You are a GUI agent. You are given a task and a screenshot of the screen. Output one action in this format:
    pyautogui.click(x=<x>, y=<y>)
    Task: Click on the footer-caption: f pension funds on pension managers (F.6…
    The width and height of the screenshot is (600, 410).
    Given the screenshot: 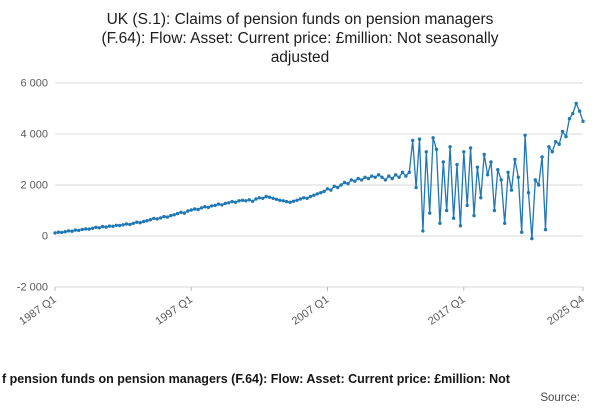 What is the action you would take?
    pyautogui.click(x=256, y=379)
    